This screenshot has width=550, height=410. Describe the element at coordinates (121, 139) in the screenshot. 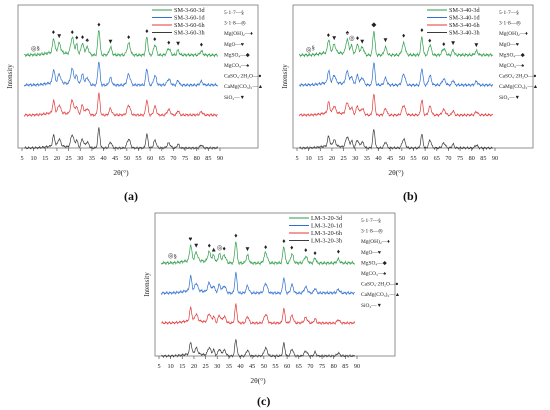

I see `series-line-sm-3-60-3h` at that location.